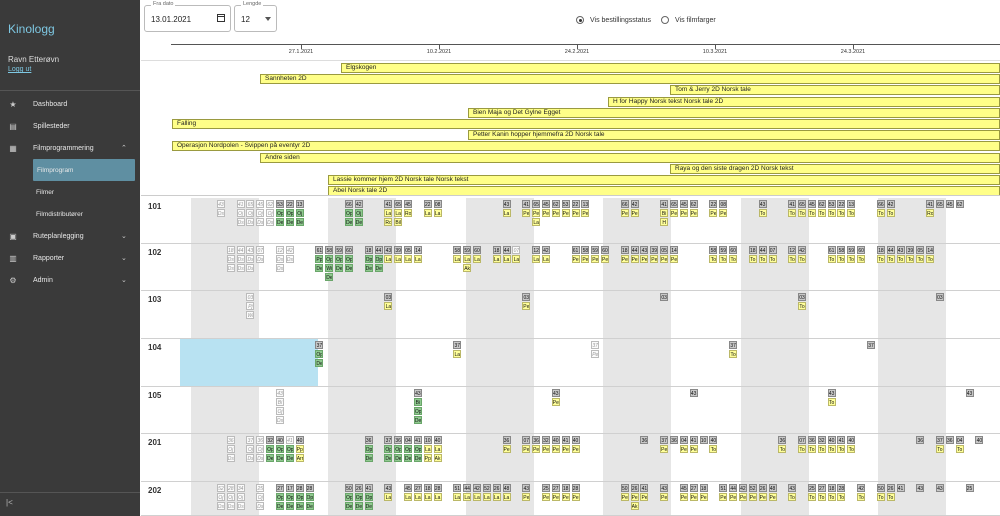 The image size is (1000, 516). I want to click on sidebar-item-filmprogrammering: ▦ Filmprogrammering ⌃, so click(70, 148).